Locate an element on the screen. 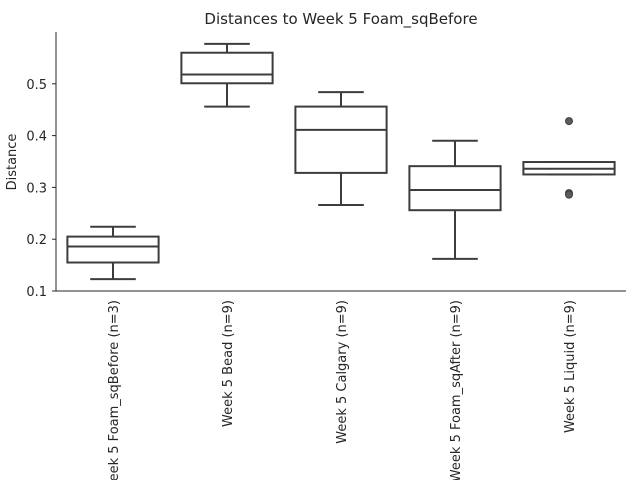 This screenshot has width=640, height=480. x-tick-label: Week 5 Foam_sqBefore (n=3) is located at coordinates (114, 390).